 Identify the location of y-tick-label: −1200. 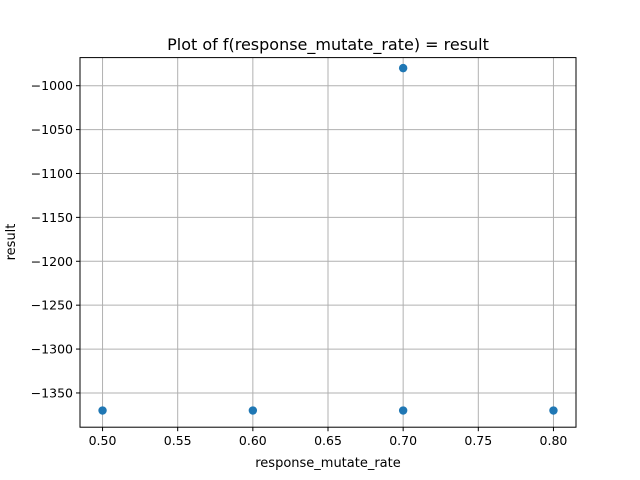
(52, 261).